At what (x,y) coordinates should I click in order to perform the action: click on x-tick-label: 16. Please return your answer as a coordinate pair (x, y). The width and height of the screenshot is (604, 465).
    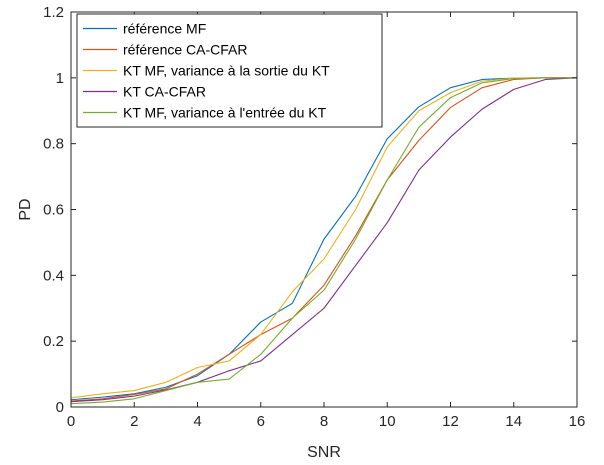
    Looking at the image, I should click on (577, 421).